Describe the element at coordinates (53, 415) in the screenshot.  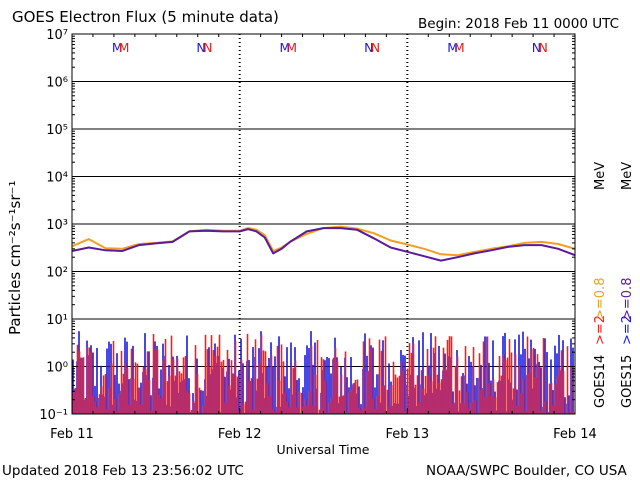
I see `y-tick-label: 10⁻¹` at that location.